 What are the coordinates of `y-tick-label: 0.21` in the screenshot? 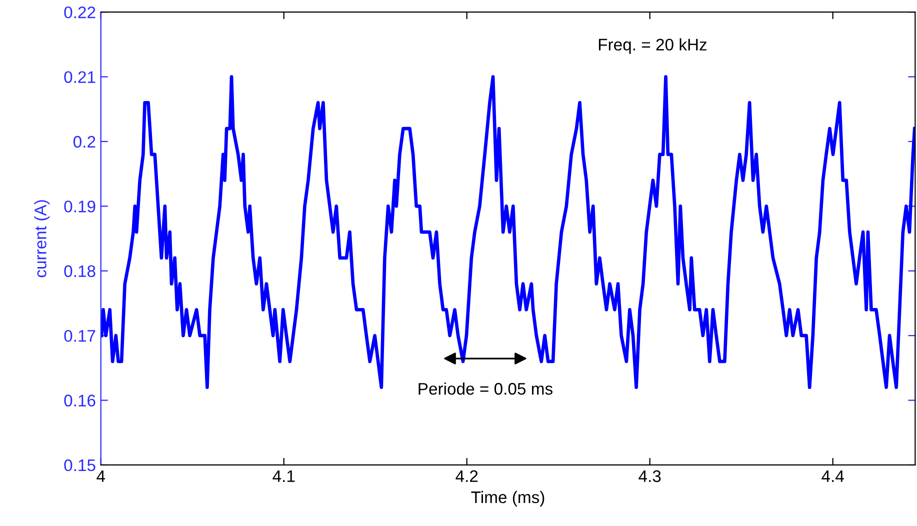 It's located at (80, 77).